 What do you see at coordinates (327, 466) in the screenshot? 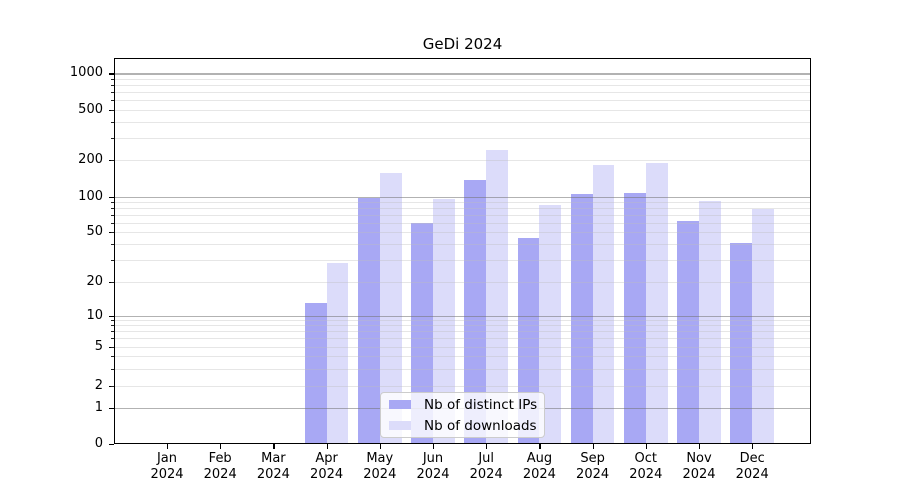
I see `x-axis-tick-label: Apr 2024` at bounding box center [327, 466].